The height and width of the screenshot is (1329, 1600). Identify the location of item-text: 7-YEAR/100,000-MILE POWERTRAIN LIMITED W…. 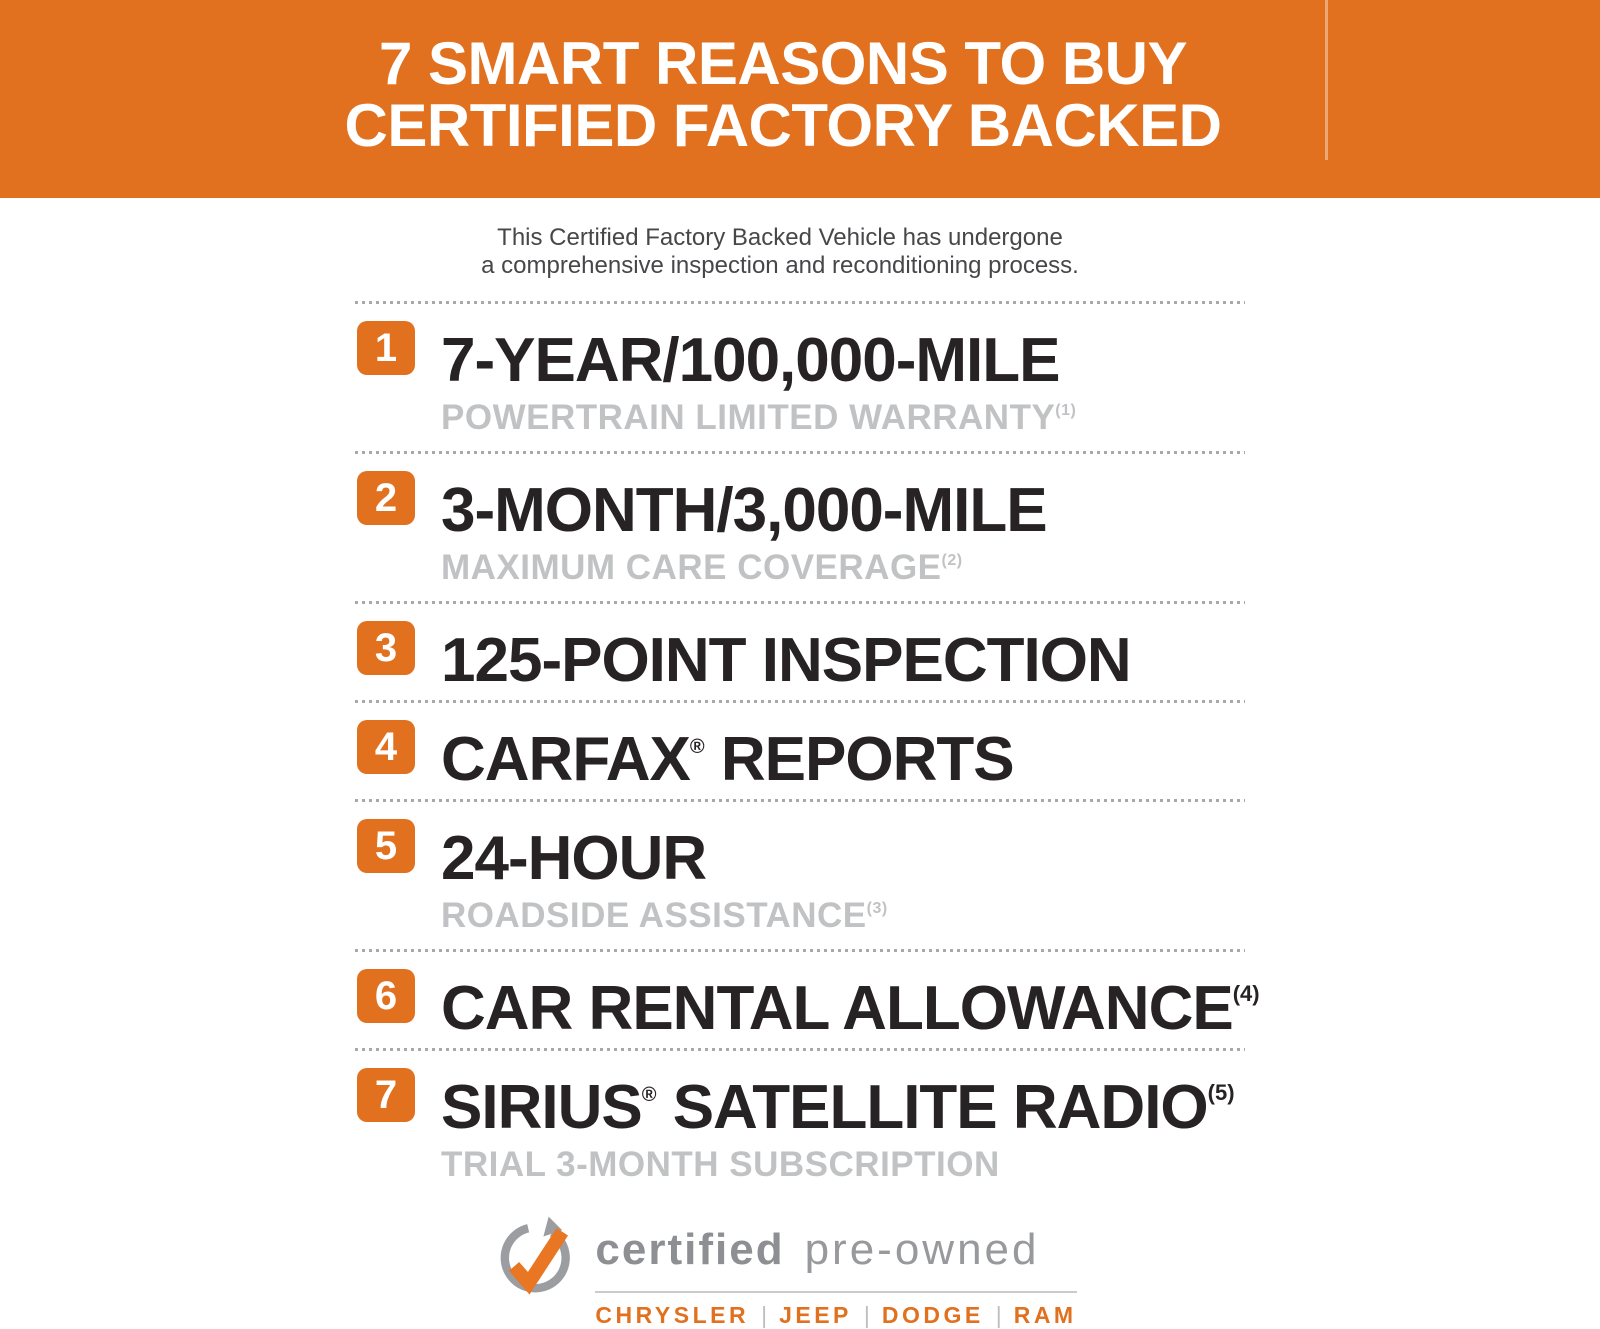
(758, 377).